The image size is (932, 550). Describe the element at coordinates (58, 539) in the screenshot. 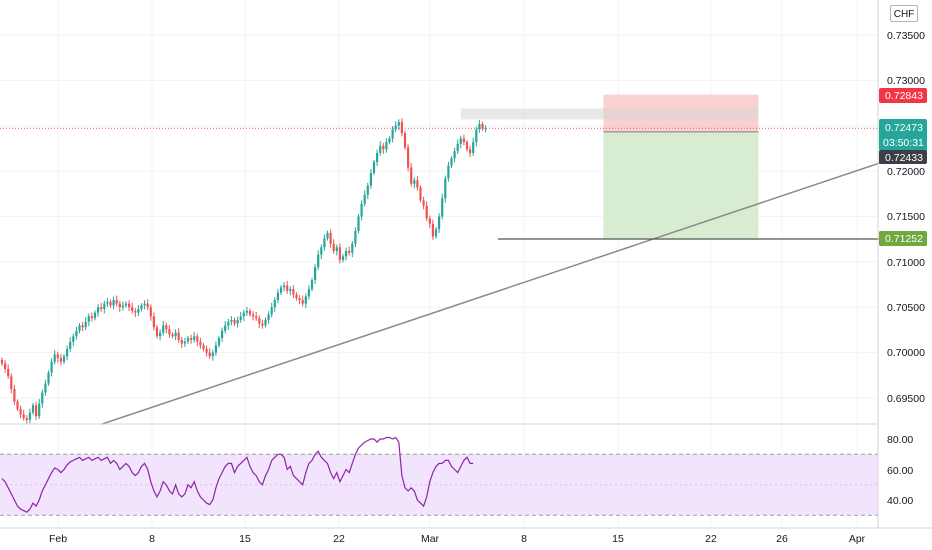

I see `time-tick: Feb` at that location.